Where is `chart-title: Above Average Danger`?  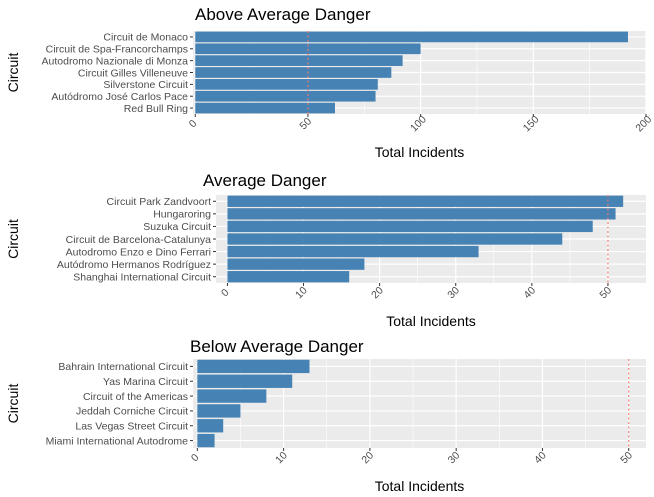 chart-title: Above Average Danger is located at coordinates (283, 14).